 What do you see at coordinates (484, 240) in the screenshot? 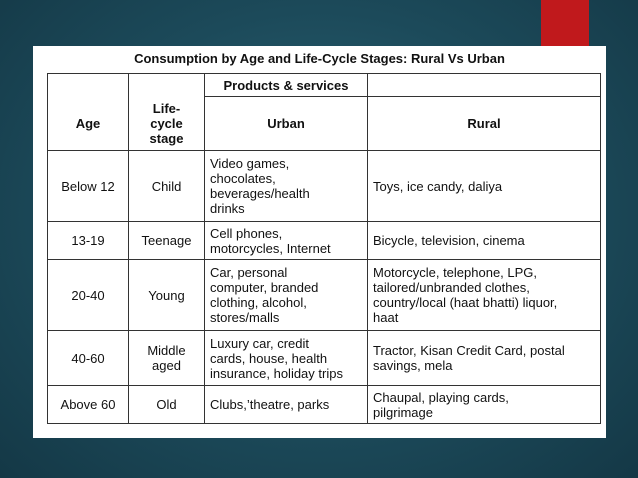
I see `rural-cell: Bicycle, television, cinema` at bounding box center [484, 240].